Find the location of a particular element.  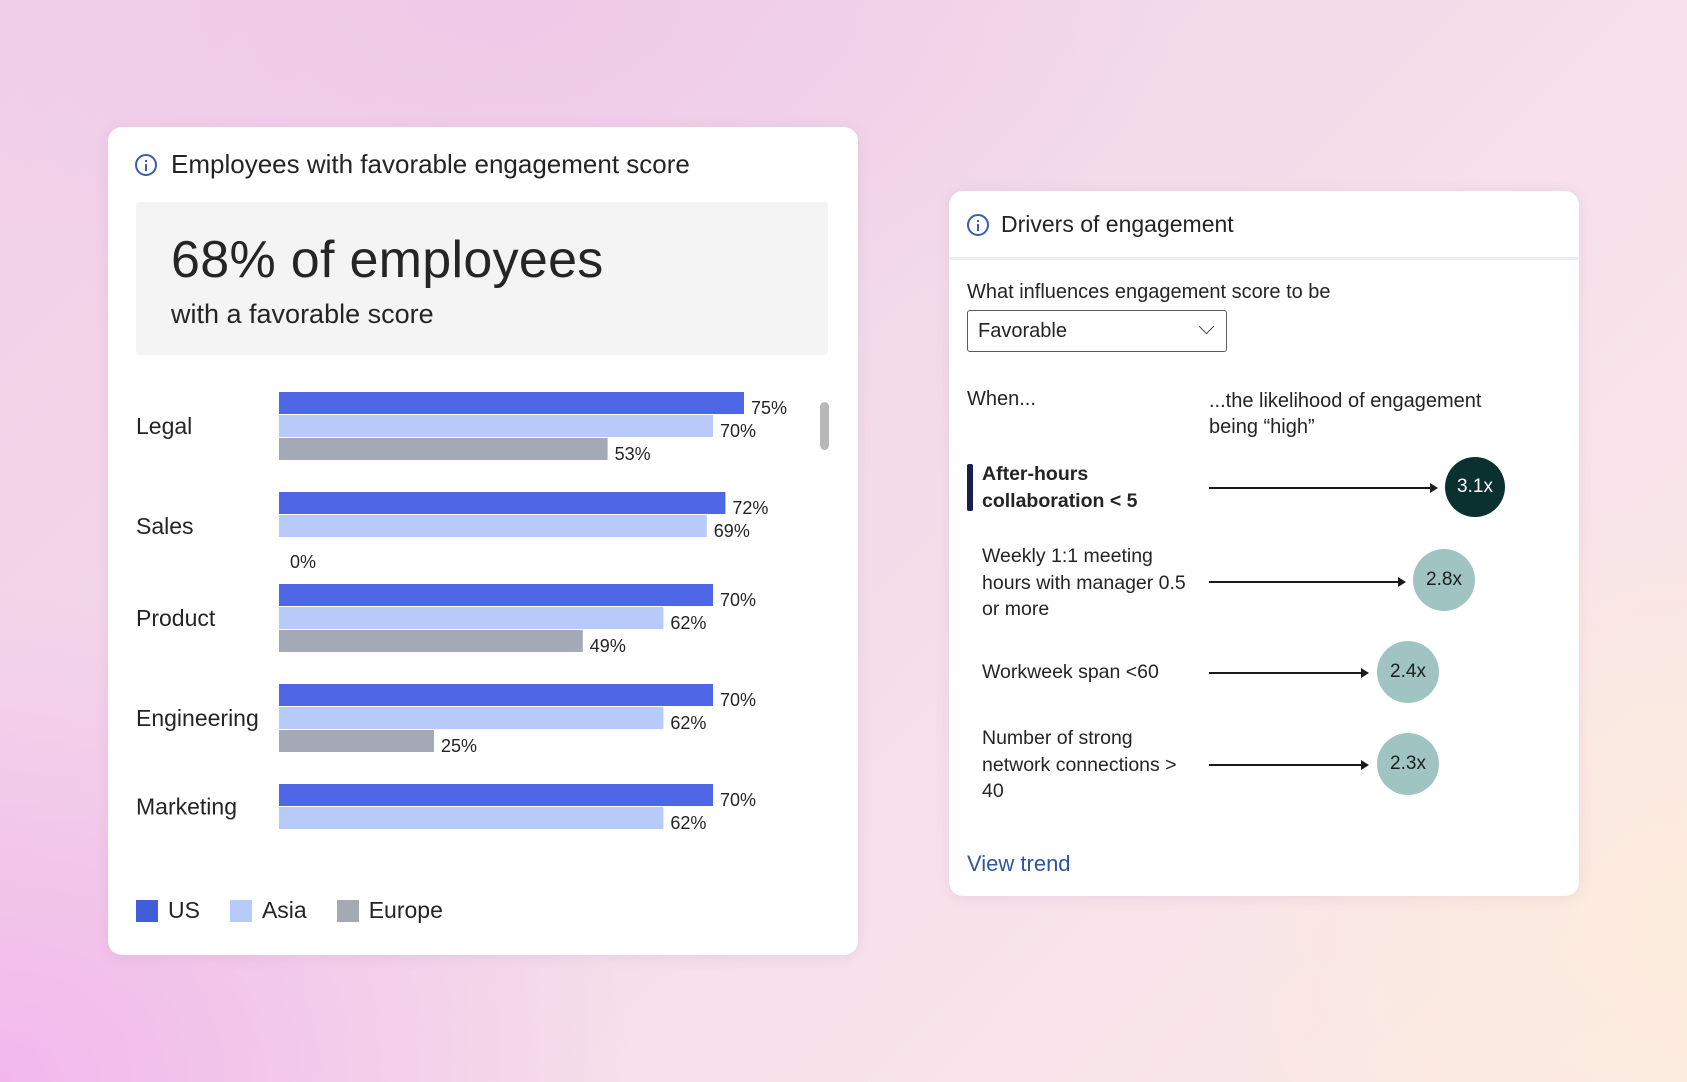

bar-product-europe is located at coordinates (431, 641).